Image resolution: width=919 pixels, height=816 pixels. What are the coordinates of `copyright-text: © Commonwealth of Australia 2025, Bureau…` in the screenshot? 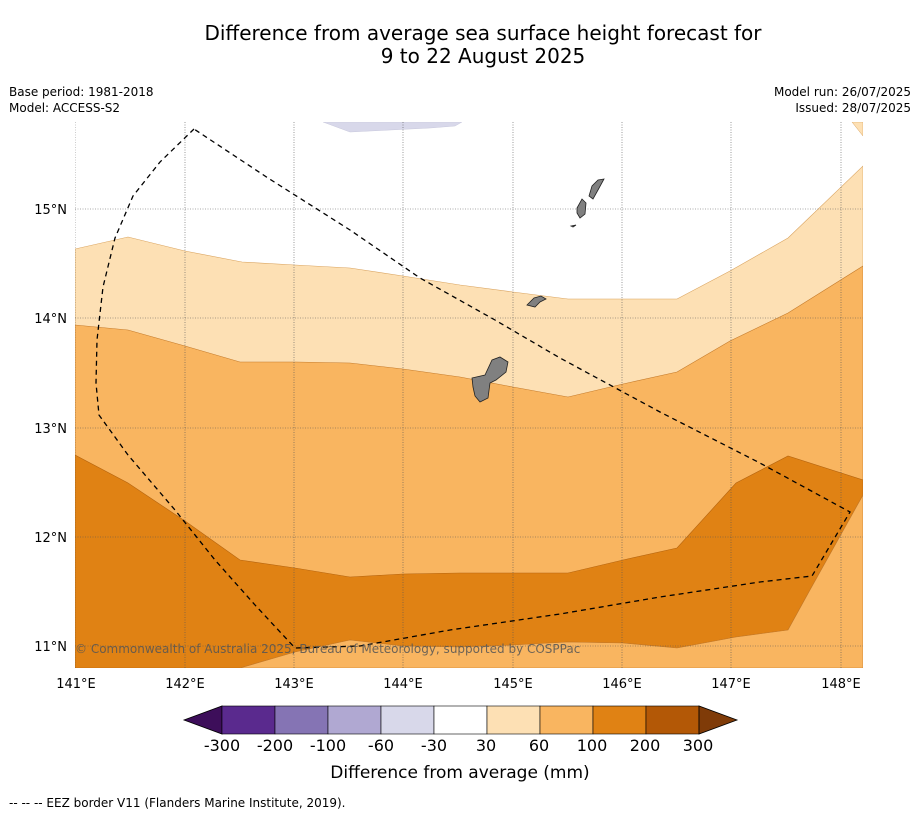 It's located at (327, 649).